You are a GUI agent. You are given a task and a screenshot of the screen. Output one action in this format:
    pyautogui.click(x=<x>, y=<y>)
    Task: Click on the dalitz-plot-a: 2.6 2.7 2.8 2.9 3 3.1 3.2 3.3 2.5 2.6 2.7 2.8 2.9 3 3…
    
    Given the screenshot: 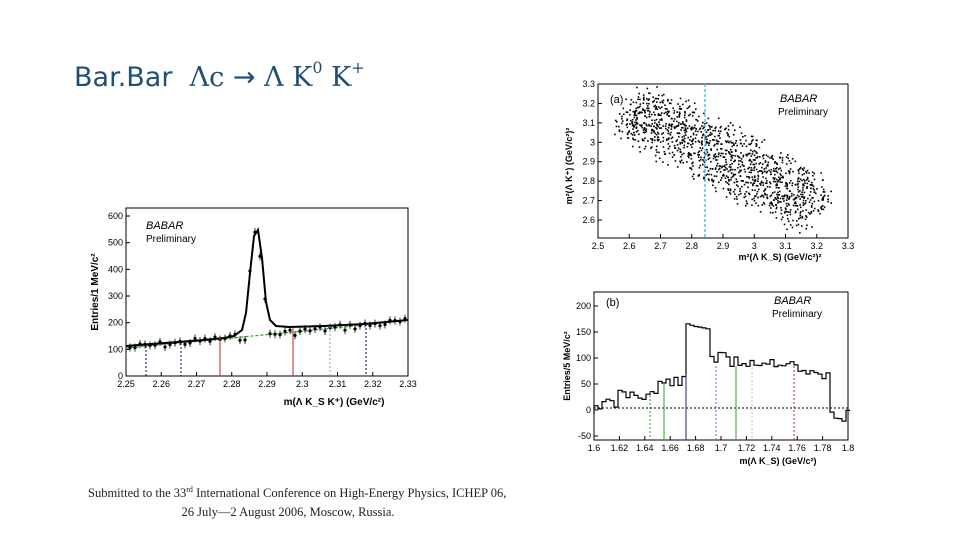 What is the action you would take?
    pyautogui.click(x=709, y=170)
    